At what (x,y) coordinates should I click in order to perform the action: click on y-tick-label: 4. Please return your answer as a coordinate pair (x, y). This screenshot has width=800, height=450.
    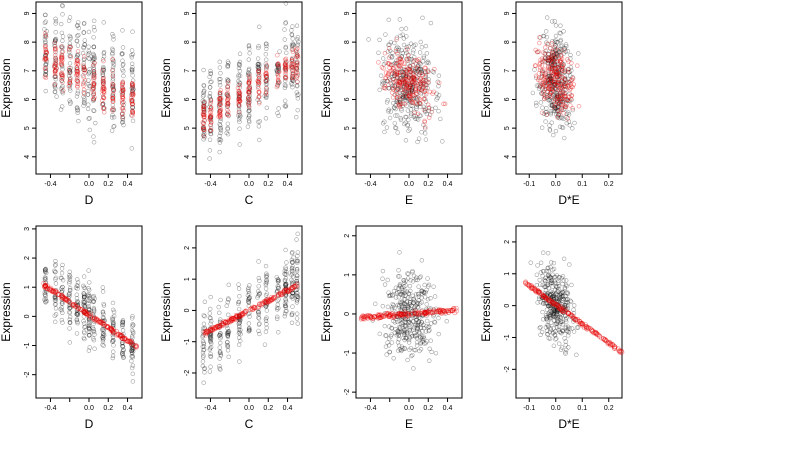
    Looking at the image, I should click on (507, 157).